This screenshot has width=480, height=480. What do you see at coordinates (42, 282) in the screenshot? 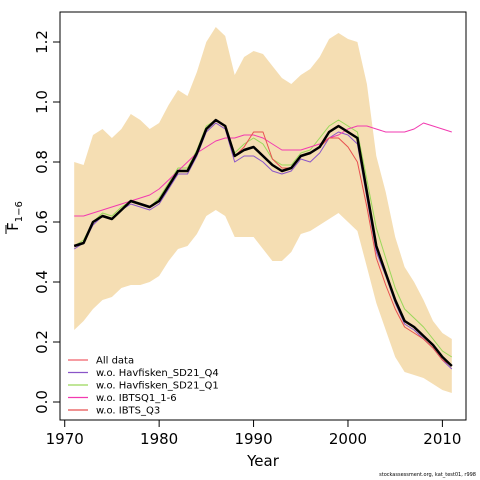
I see `y-tick-label: 0.4` at bounding box center [42, 282].